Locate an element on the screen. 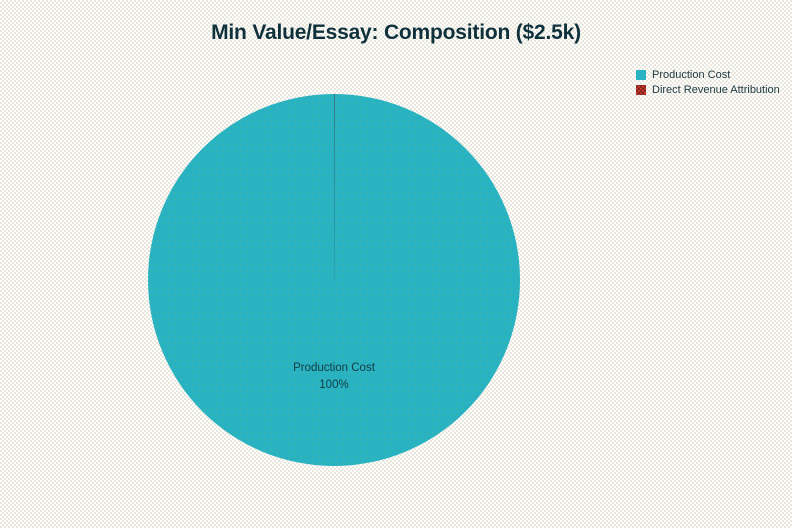  pie-slice-label-percent: 100% is located at coordinates (334, 385).